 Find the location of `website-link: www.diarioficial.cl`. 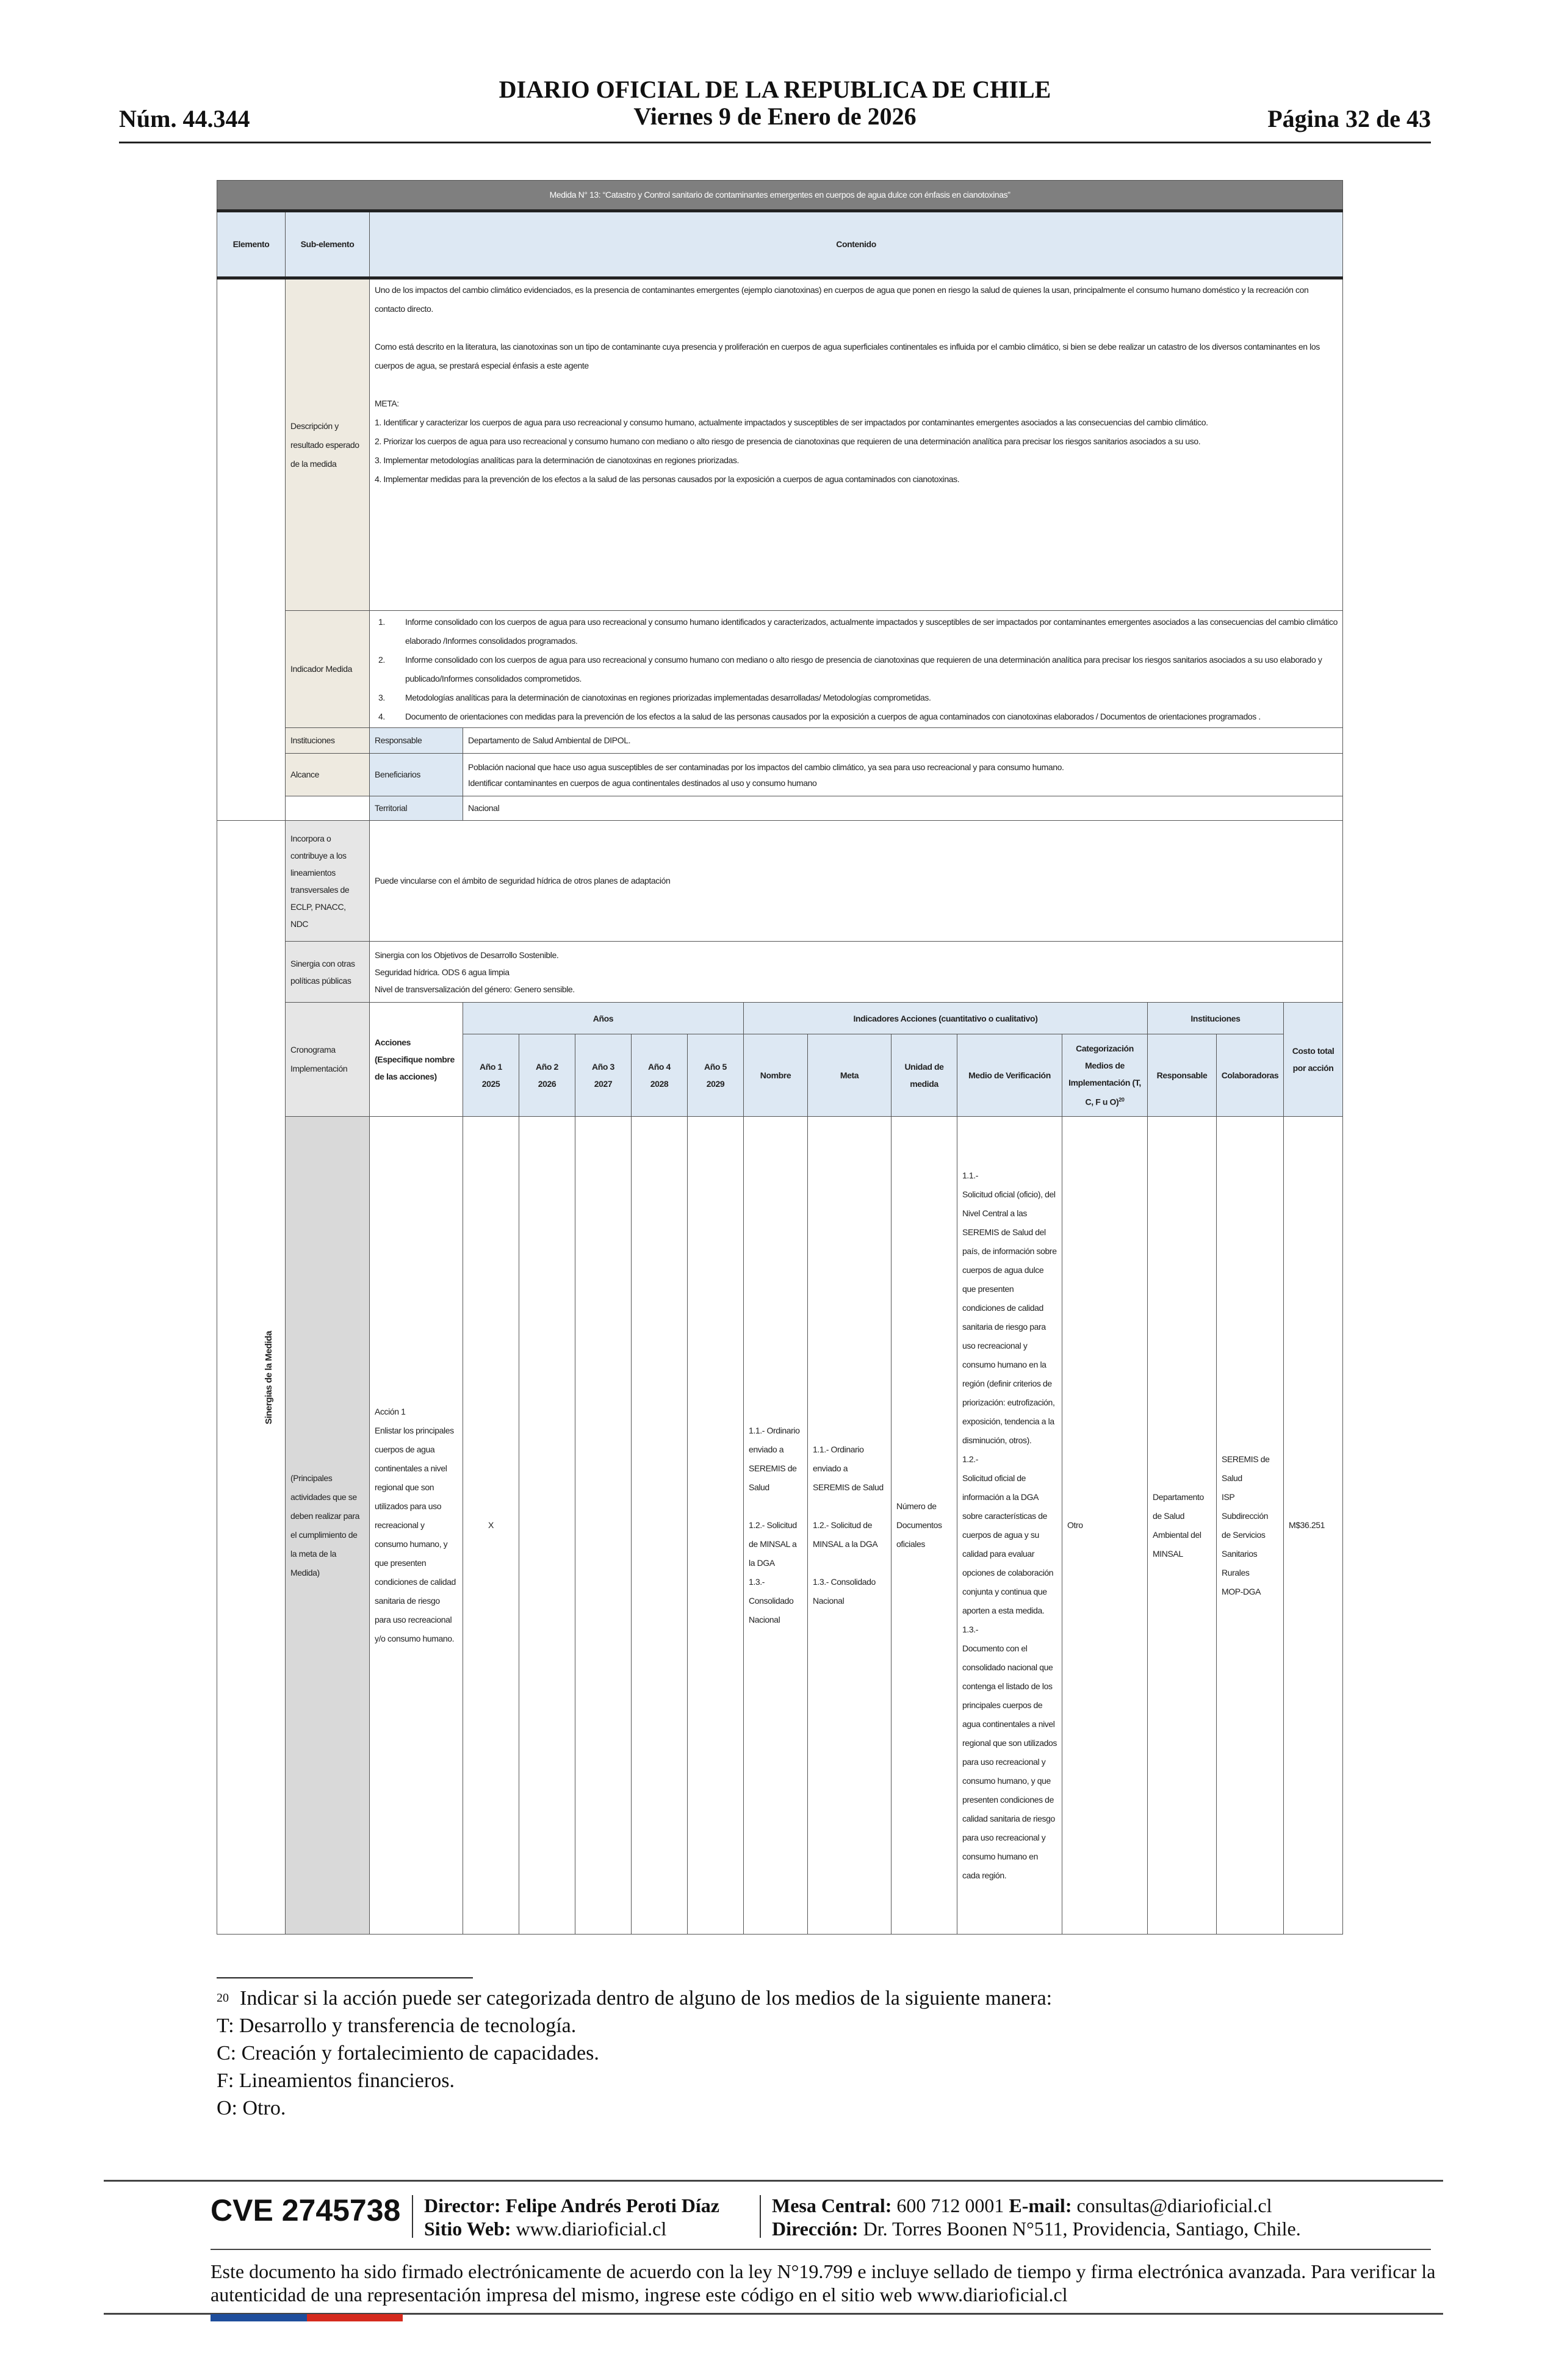

website-link: www.diarioficial.cl is located at coordinates (591, 2229).